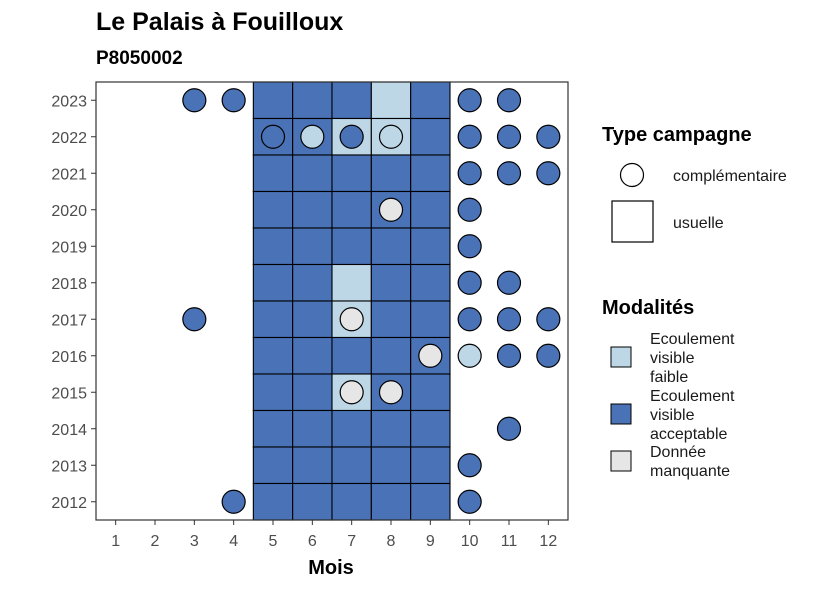 The width and height of the screenshot is (826, 590). I want to click on x-axis-title: Mois, so click(331, 568).